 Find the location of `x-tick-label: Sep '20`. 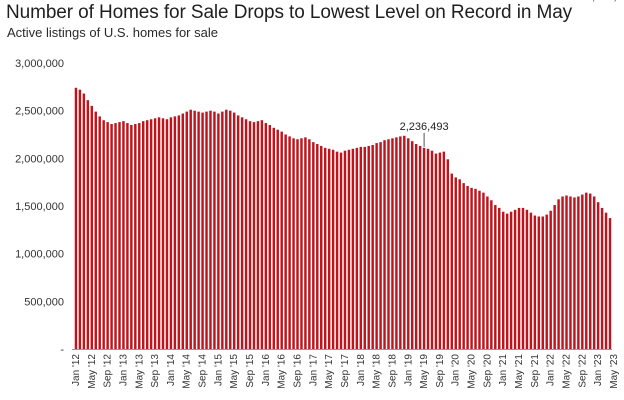

x-tick-label: Sep '20 is located at coordinates (487, 371).